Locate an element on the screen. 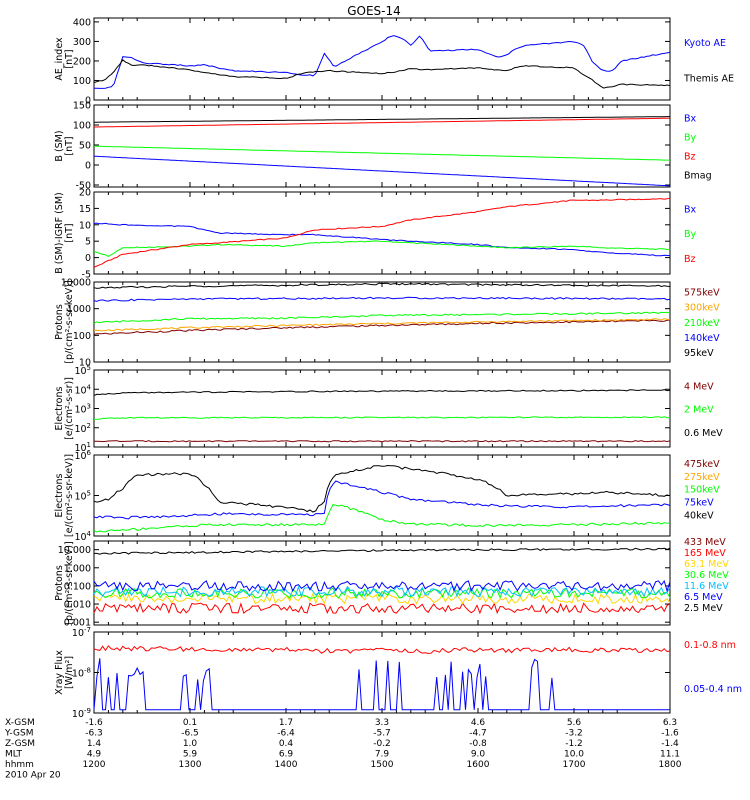 The image size is (750, 800). x-axis-value: -1.4 is located at coordinates (670, 744).